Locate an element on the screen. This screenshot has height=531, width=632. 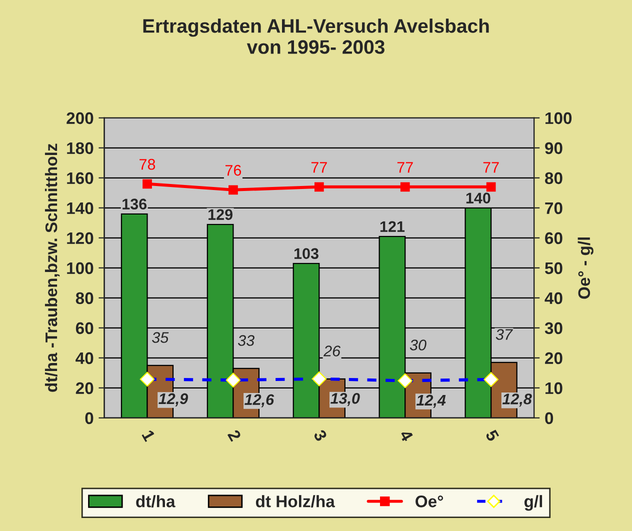
y-tick-label: 100 is located at coordinates (80, 268).